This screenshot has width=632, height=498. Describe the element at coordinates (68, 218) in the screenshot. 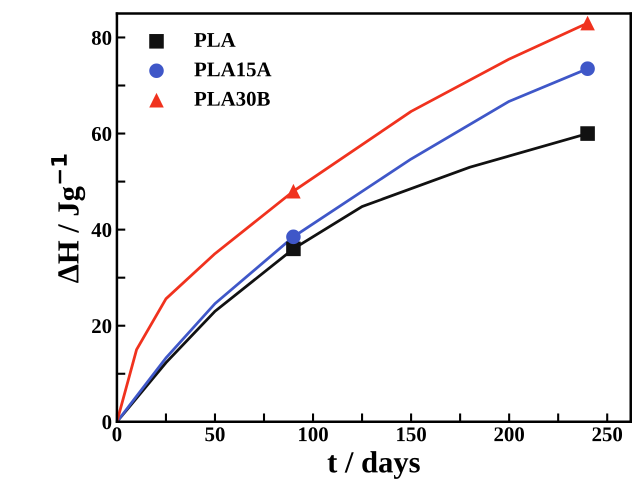

I see `y-axis-title: ΔH / Jg$^{−1}$` at that location.